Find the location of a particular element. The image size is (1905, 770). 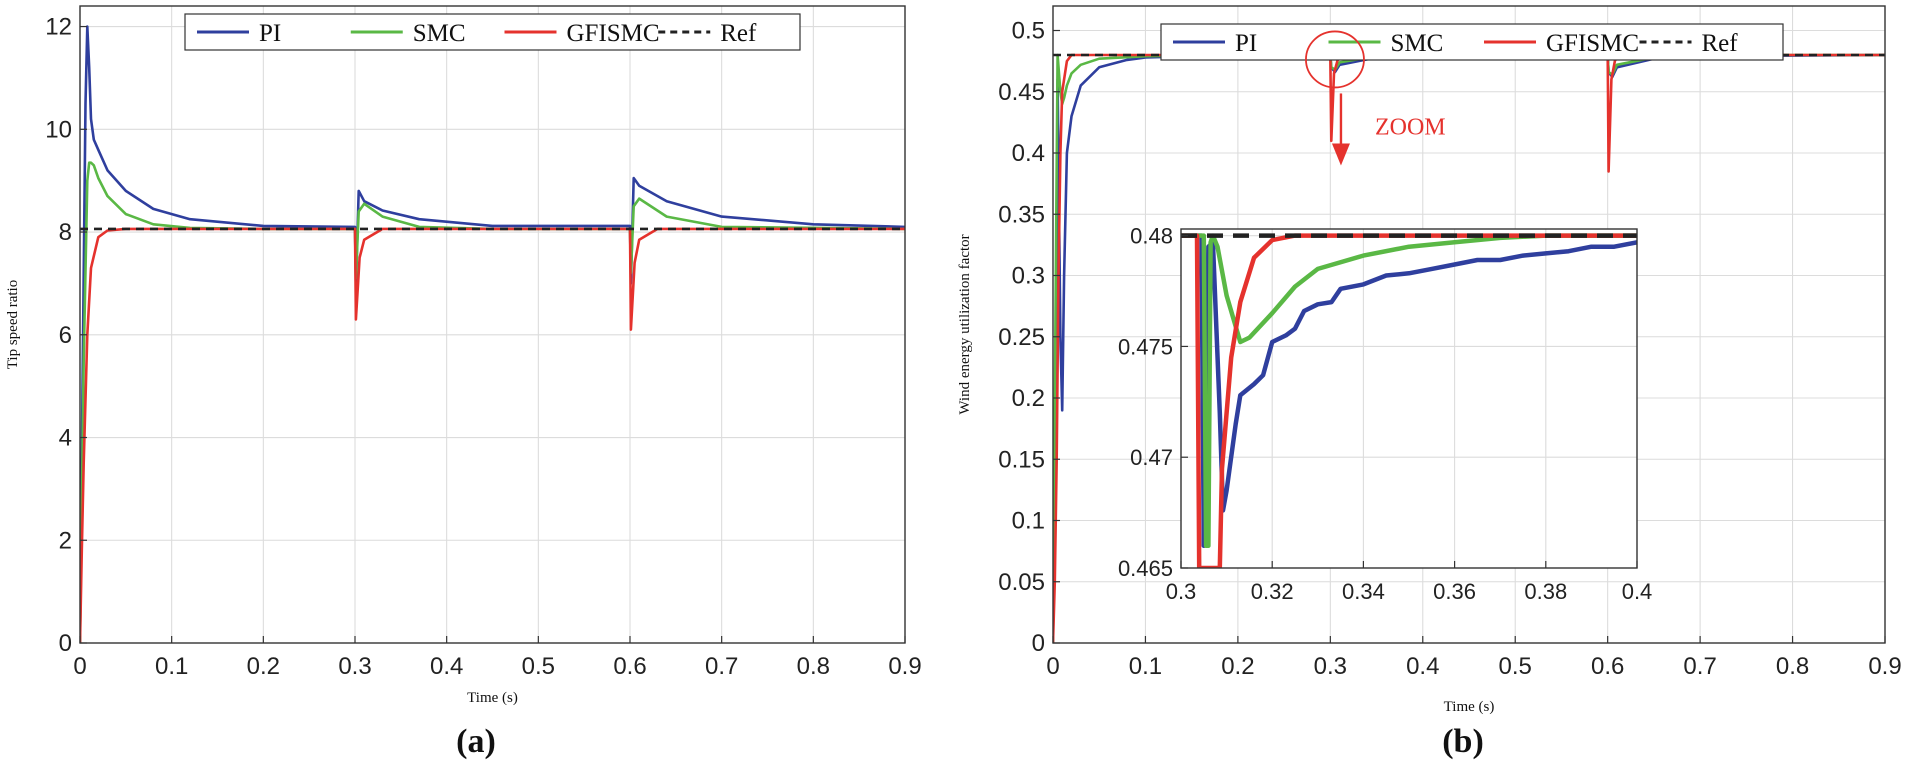

chart-a-x-tick-label: 0 is located at coordinates (79, 666).